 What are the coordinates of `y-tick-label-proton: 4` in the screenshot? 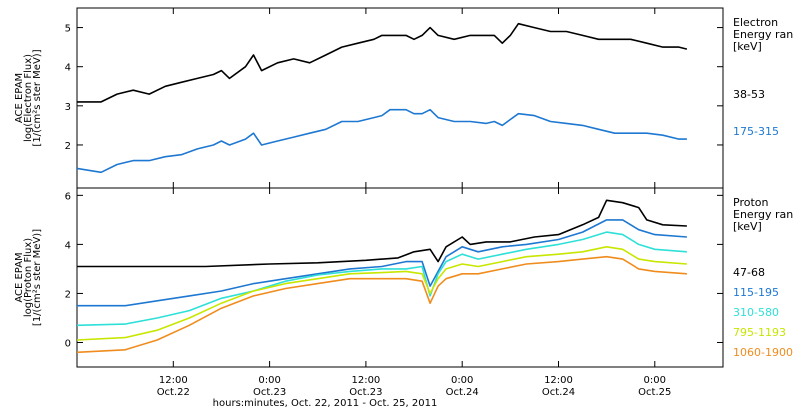 It's located at (68, 245).